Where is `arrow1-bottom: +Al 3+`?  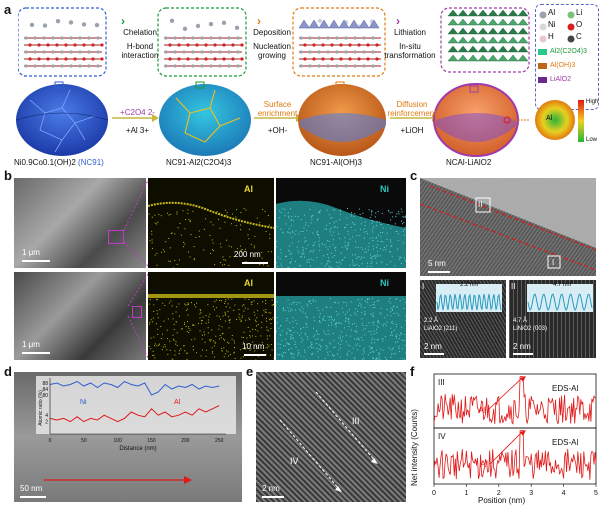
arrow1-bottom: +Al 3+ is located at coordinates (137, 130).